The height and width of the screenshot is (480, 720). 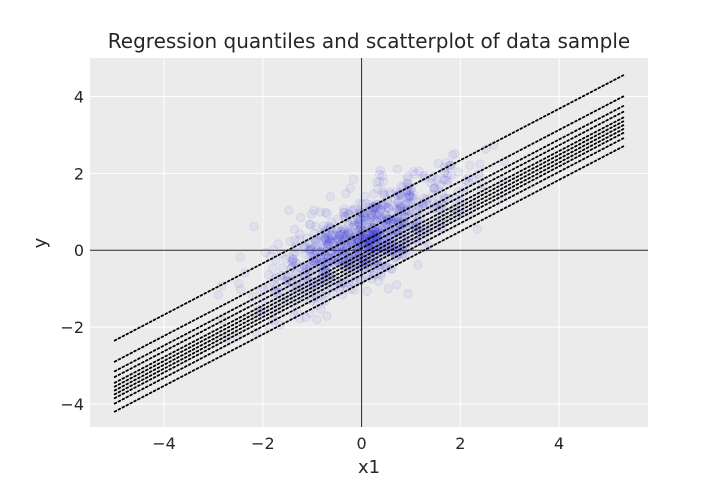 I want to click on y-axis-label: y, so click(x=40, y=242).